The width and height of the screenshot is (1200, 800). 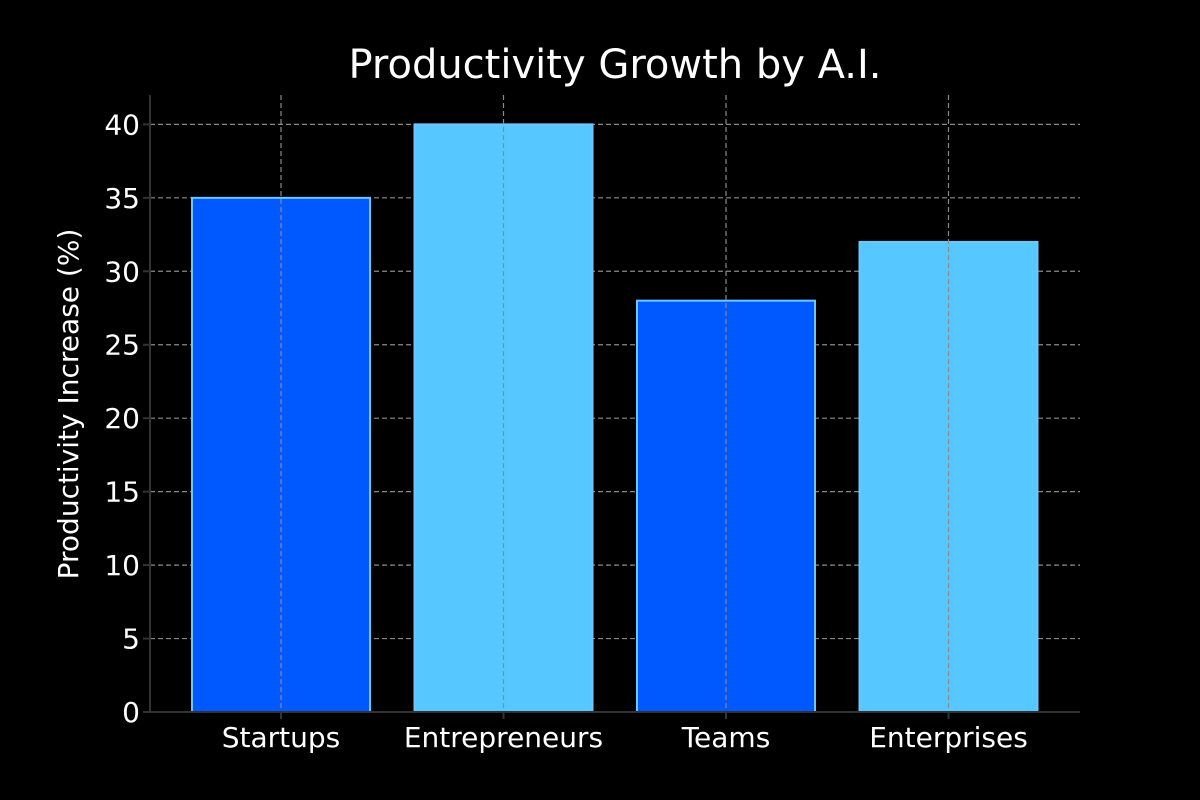 What do you see at coordinates (614, 65) in the screenshot?
I see `chart-title: Productivity Growth by A.I.` at bounding box center [614, 65].